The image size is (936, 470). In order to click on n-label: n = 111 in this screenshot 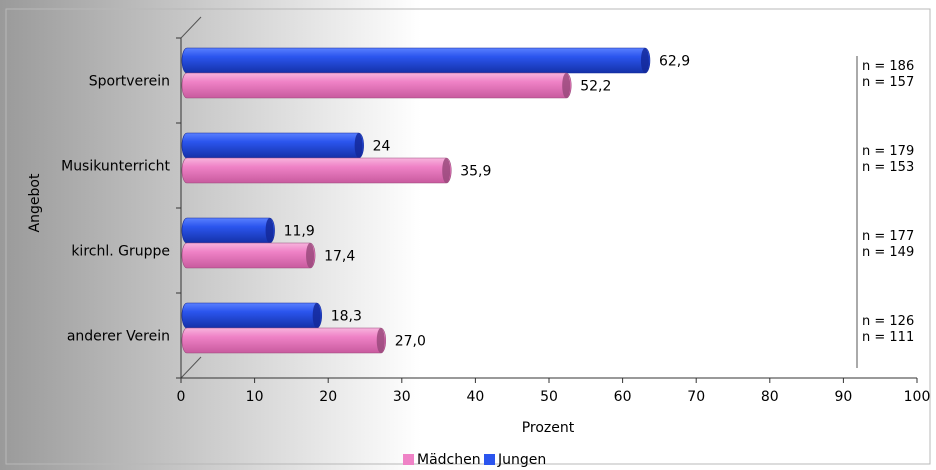, I will do `click(888, 337)`.